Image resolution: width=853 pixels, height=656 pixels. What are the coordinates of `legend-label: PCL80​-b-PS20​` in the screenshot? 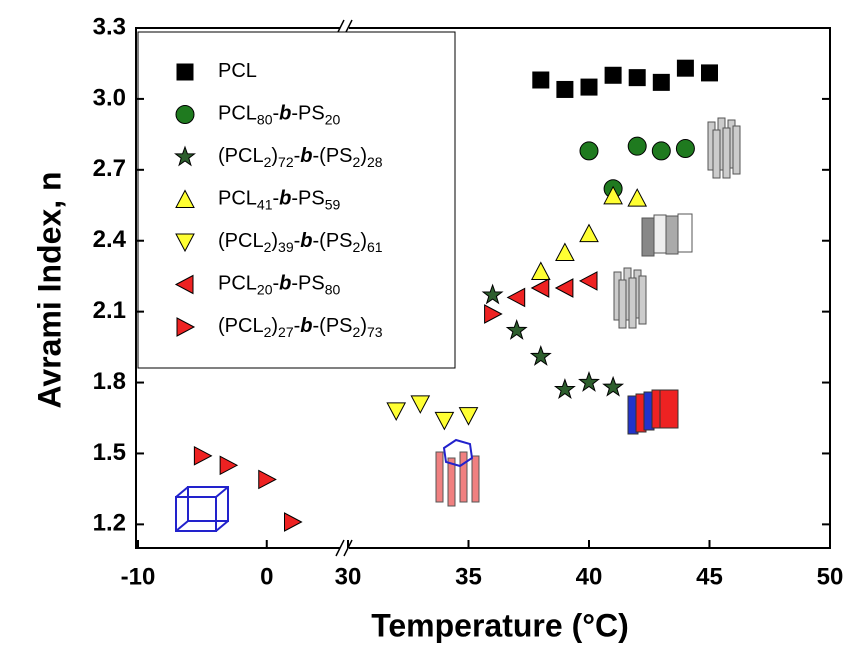 It's located at (279, 115).